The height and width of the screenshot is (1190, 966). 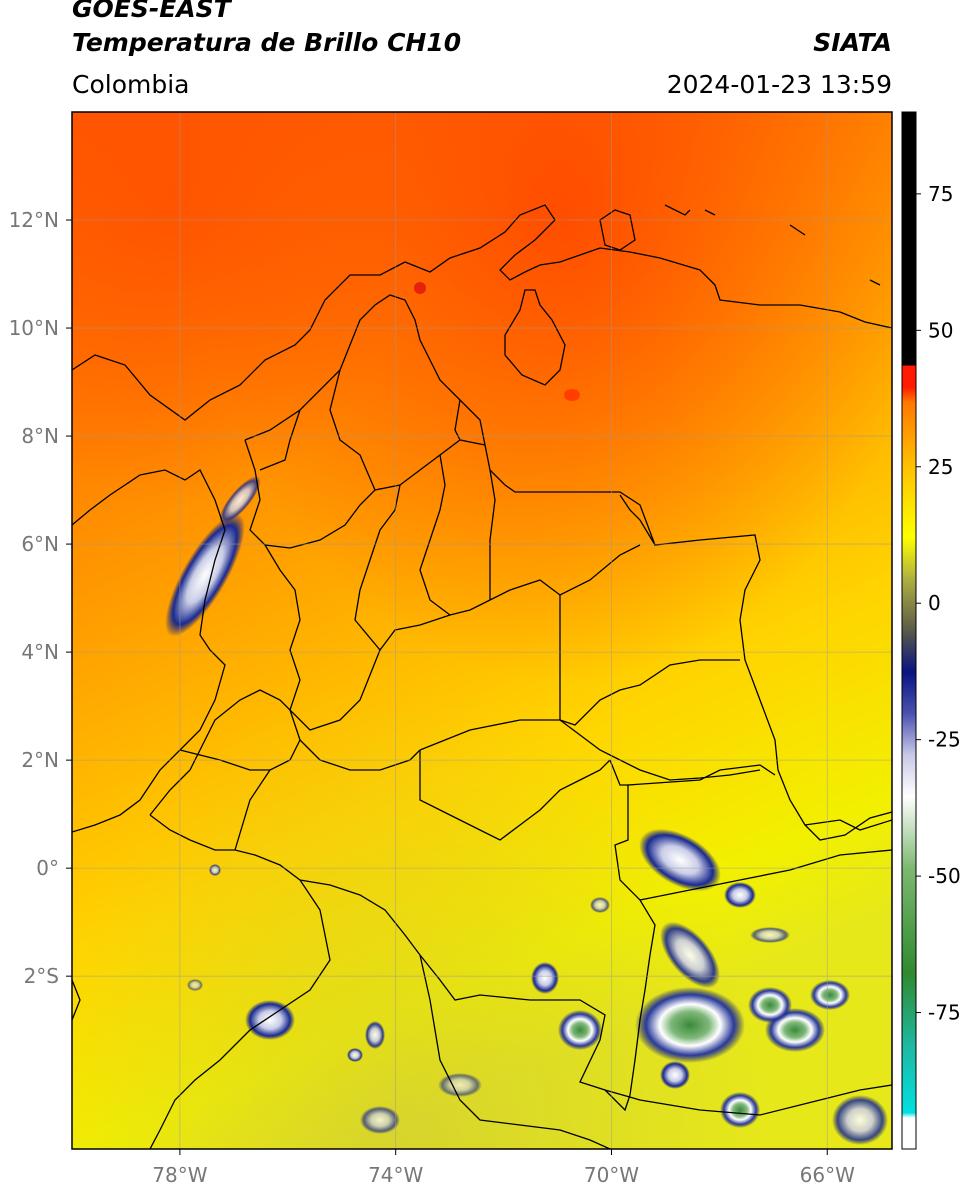 What do you see at coordinates (40, 652) in the screenshot?
I see `lat-tick-label: 4°N` at bounding box center [40, 652].